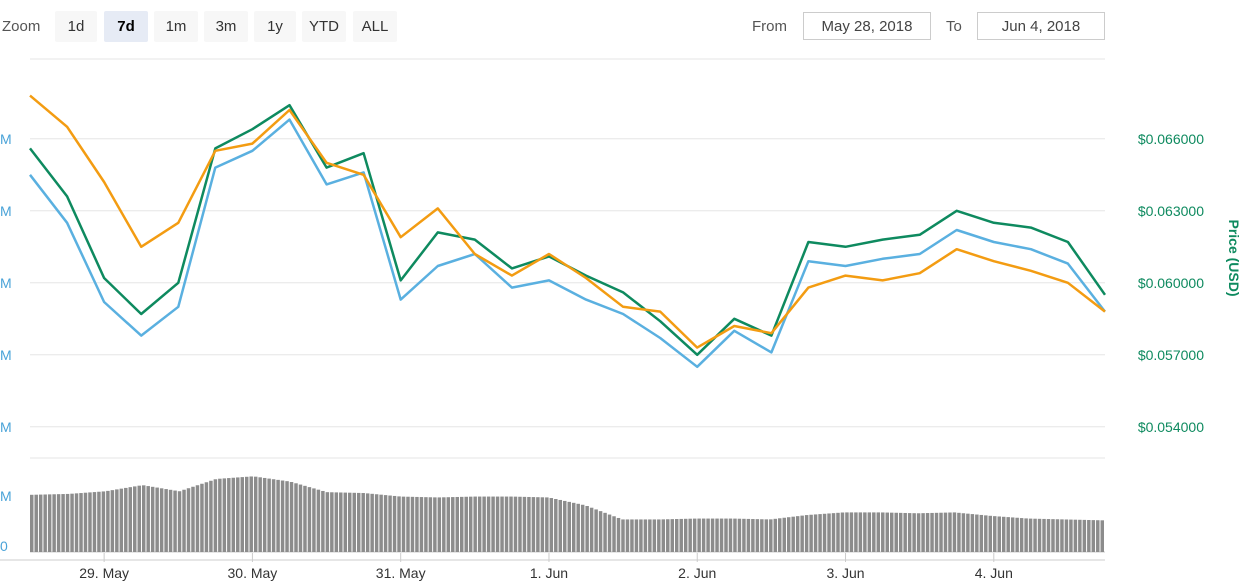  Describe the element at coordinates (76, 26) in the screenshot. I see `zoom-button-1d: 1d` at that location.